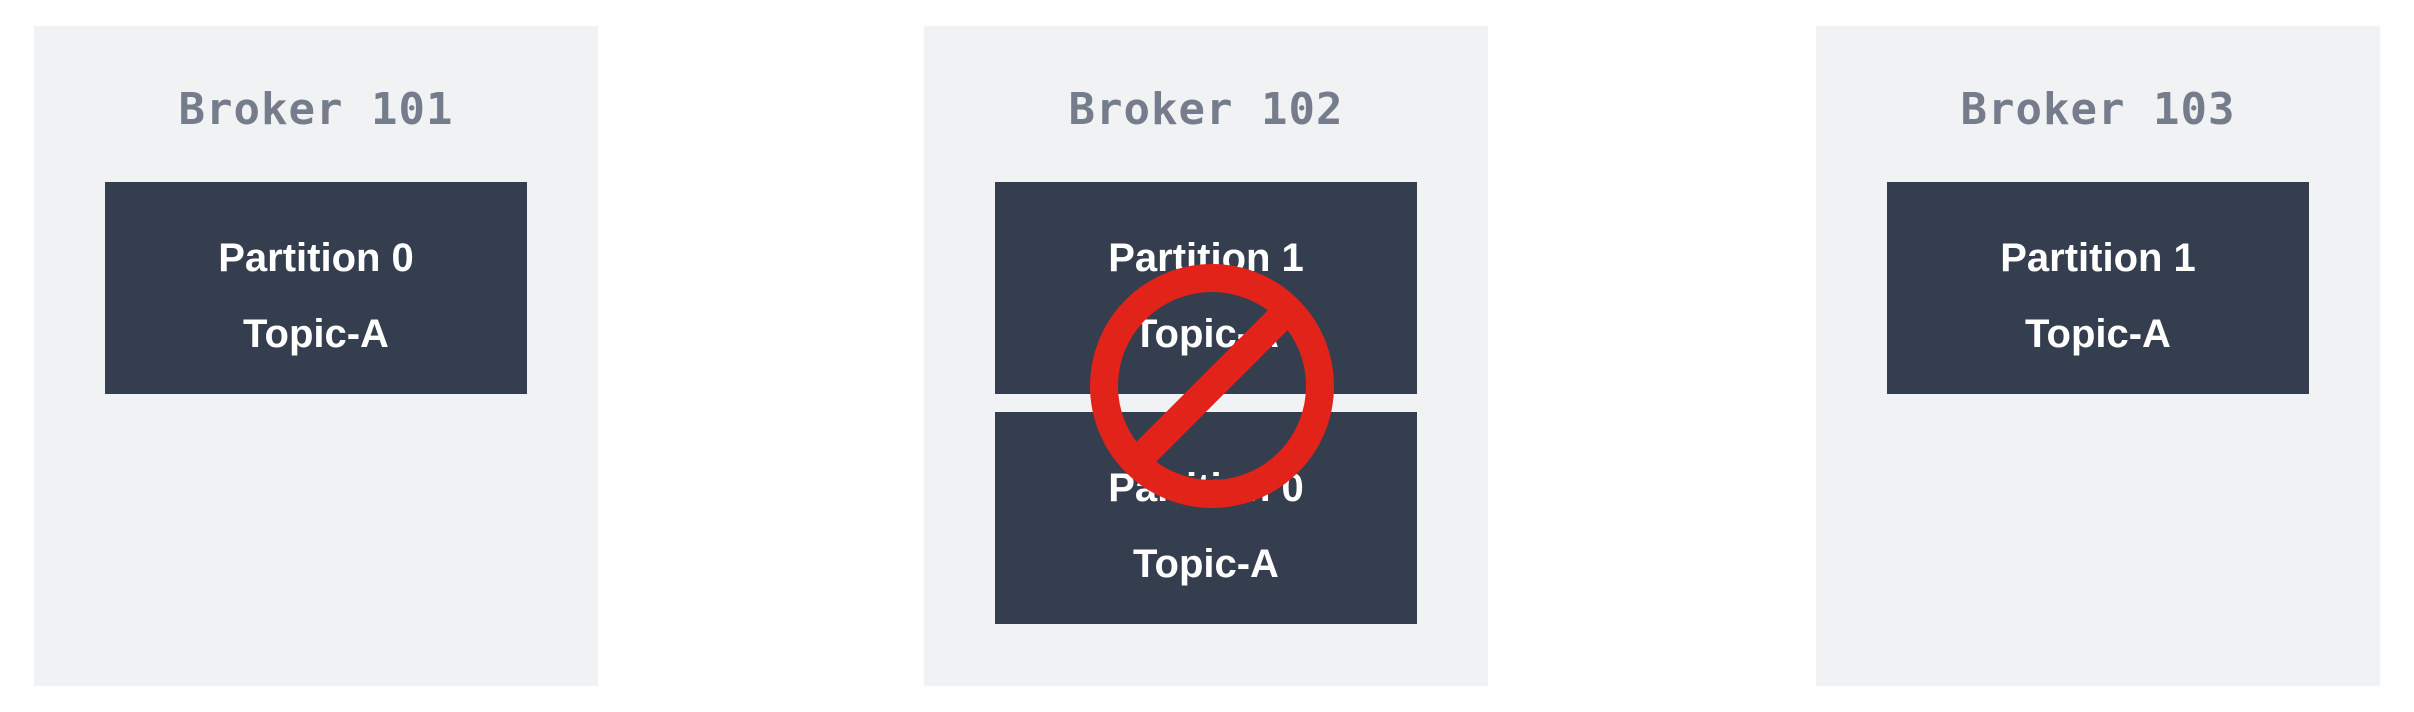 The width and height of the screenshot is (2414, 712). I want to click on prohibited-slash, so click(1212, 386).